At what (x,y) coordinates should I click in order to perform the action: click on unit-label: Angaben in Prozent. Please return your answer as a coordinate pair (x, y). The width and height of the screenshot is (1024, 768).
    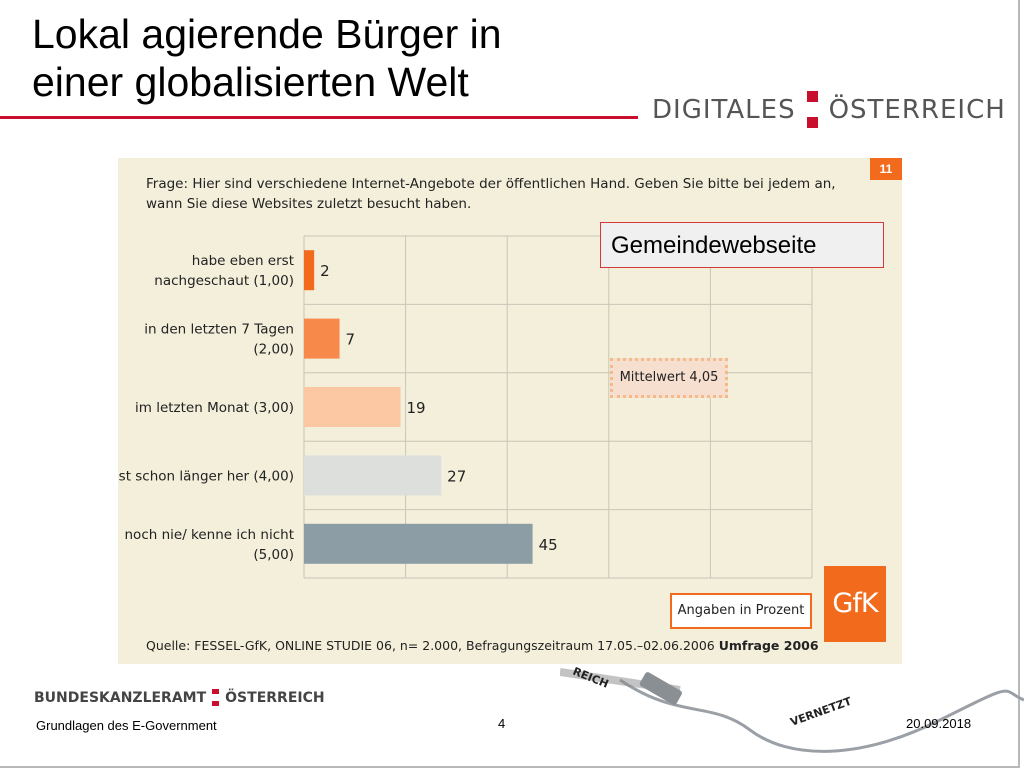
    Looking at the image, I should click on (741, 611).